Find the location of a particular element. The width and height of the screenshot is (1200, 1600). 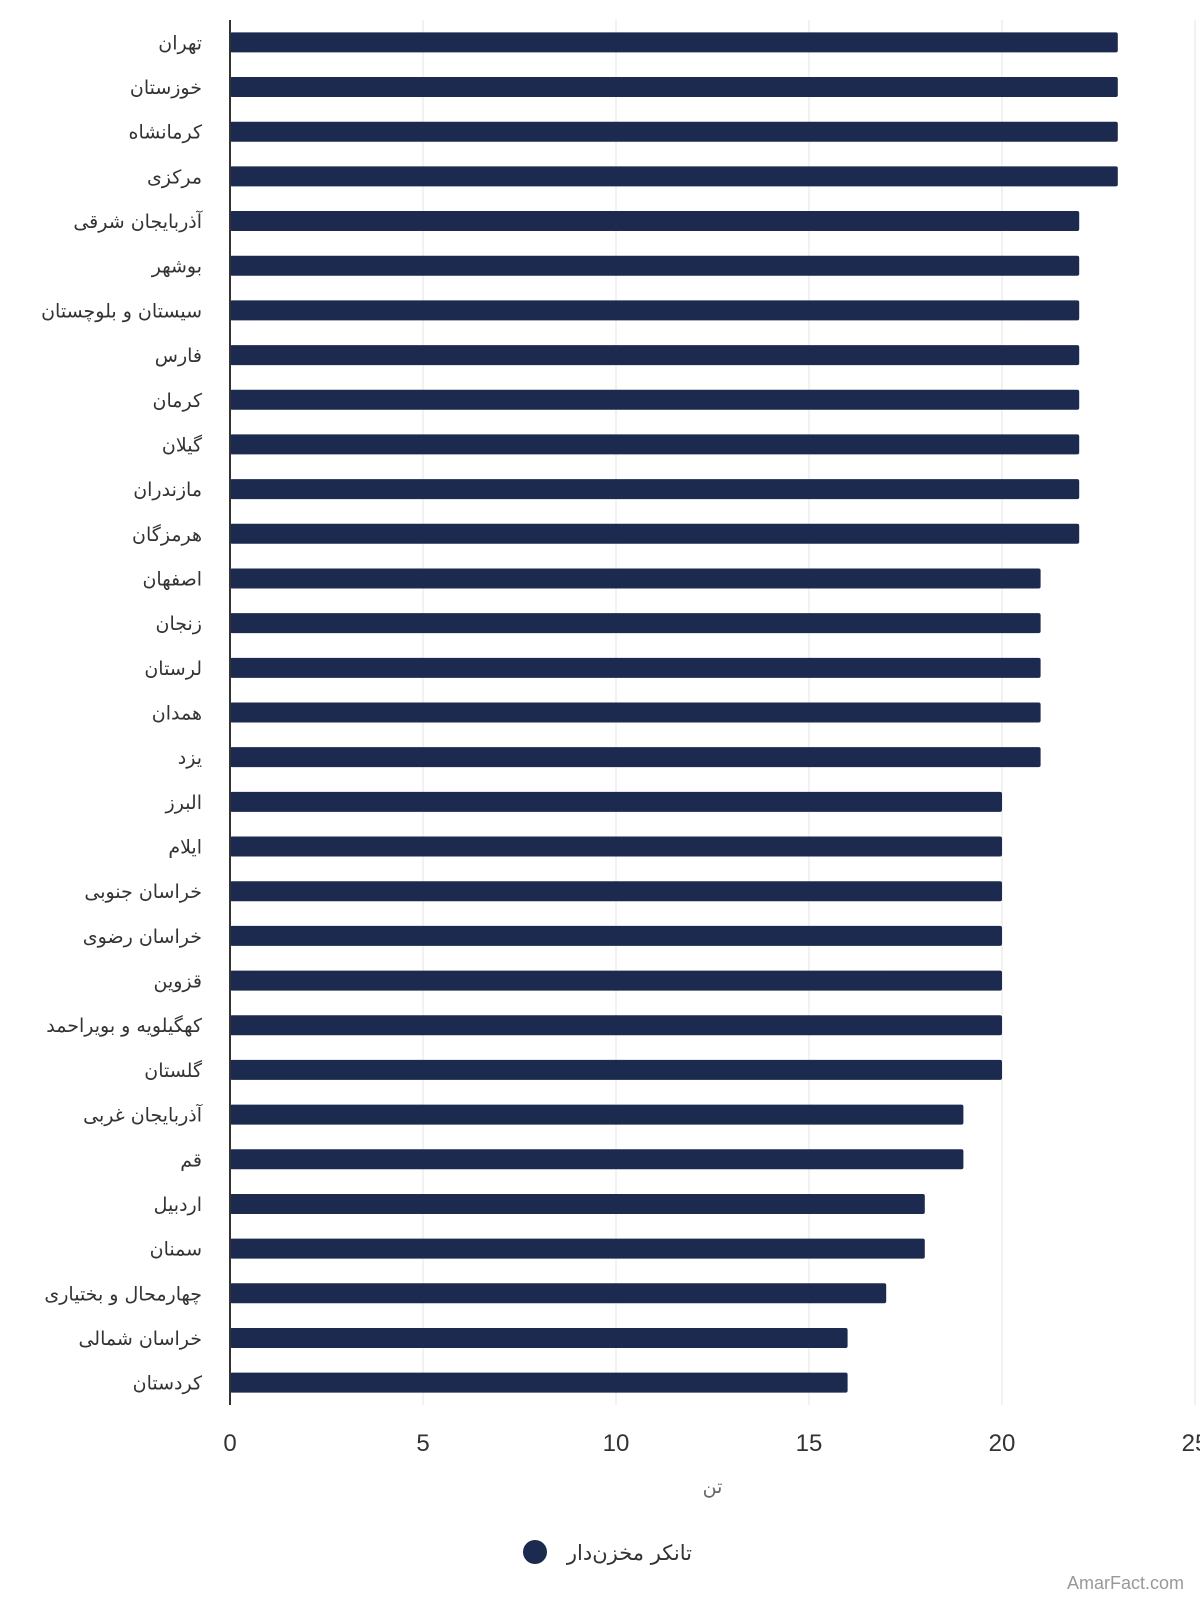

category-label: قم is located at coordinates (191, 1160).